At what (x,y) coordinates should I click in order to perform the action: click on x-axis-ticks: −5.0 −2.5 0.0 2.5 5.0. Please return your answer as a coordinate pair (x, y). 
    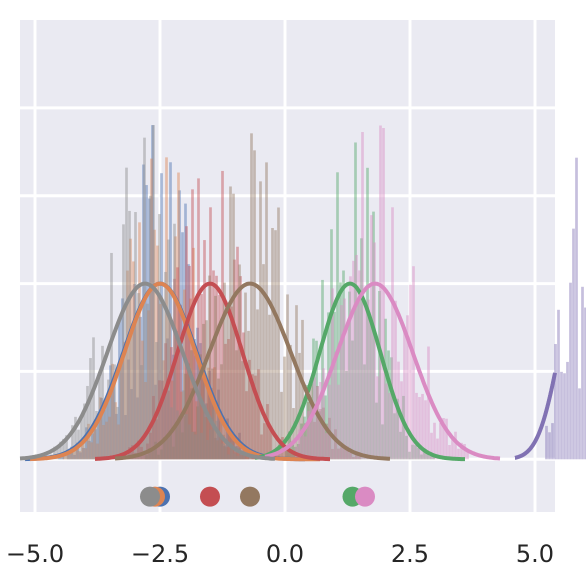
    Looking at the image, I should click on (280, 554).